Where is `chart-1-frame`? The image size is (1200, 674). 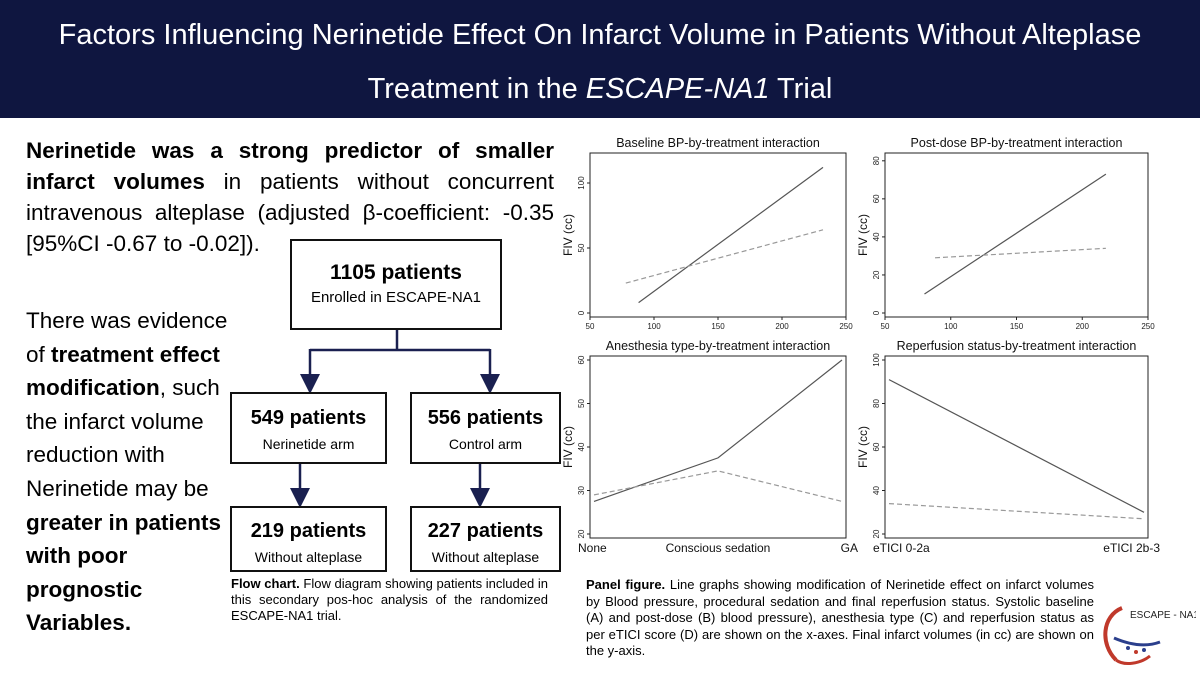 chart-1-frame is located at coordinates (718, 235).